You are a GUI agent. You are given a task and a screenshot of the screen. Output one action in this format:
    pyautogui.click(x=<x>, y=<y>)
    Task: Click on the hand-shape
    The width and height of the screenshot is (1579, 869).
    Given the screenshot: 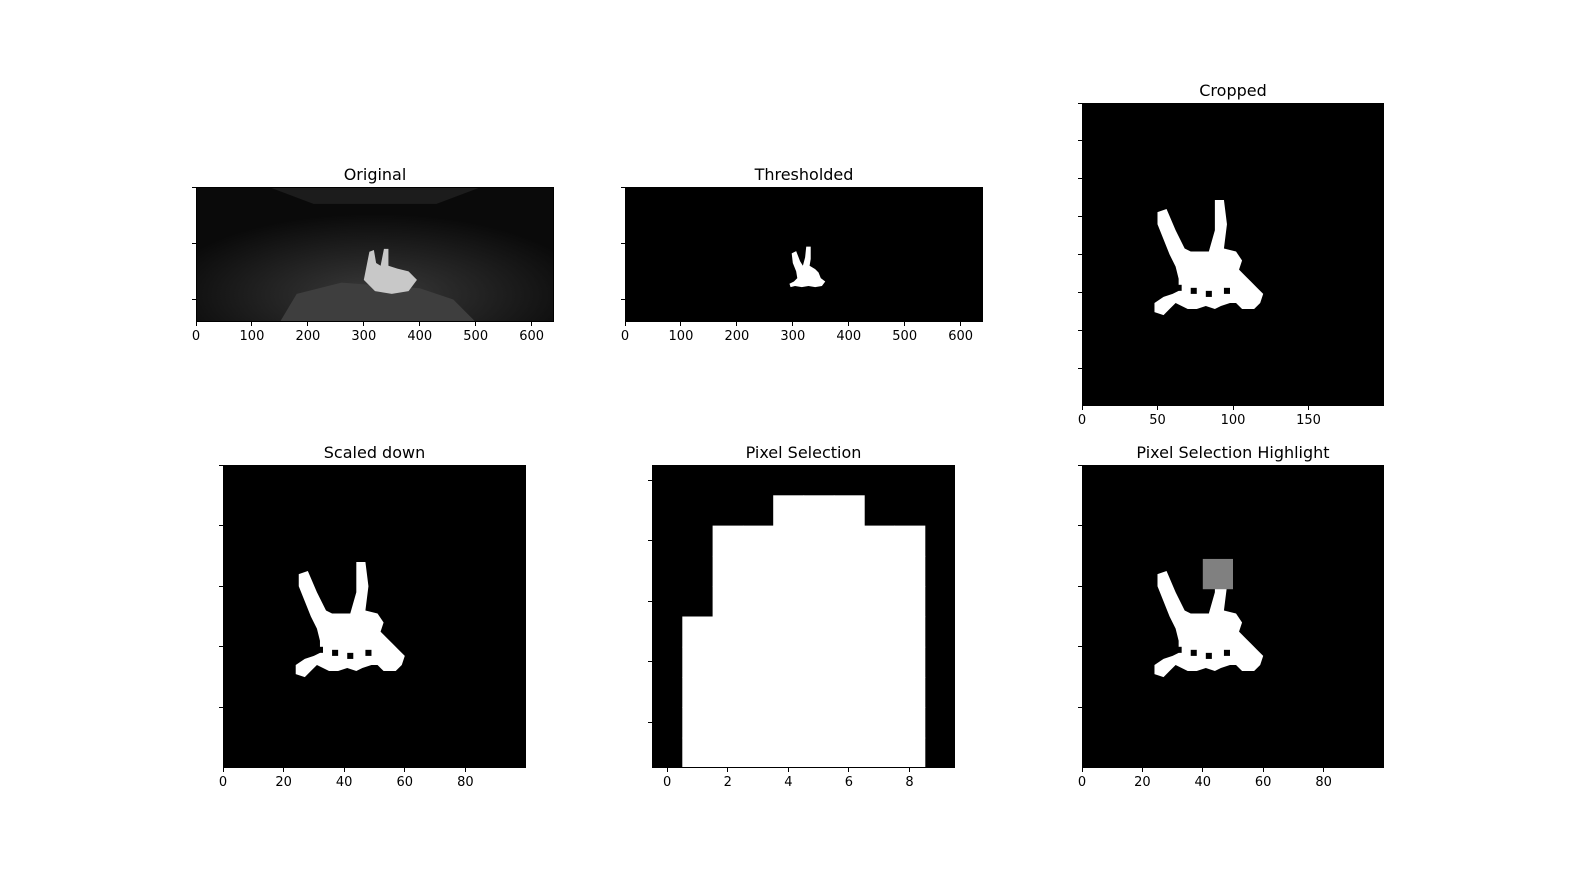 What is the action you would take?
    pyautogui.click(x=390, y=271)
    